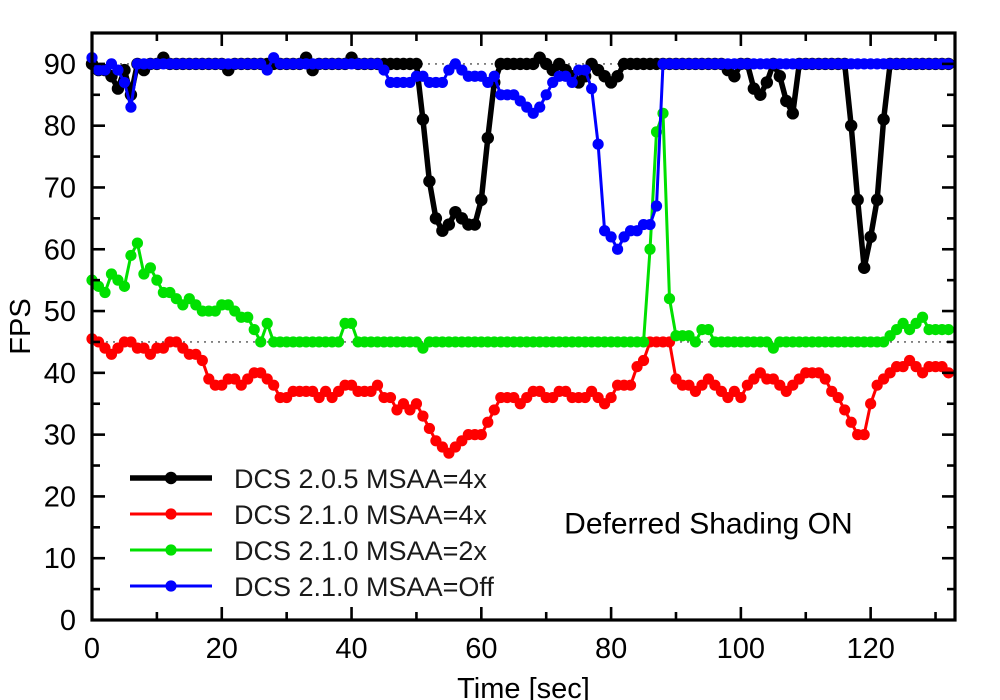 The image size is (1000, 700). What do you see at coordinates (60, 65) in the screenshot?
I see `y-tick-label: 90` at bounding box center [60, 65].